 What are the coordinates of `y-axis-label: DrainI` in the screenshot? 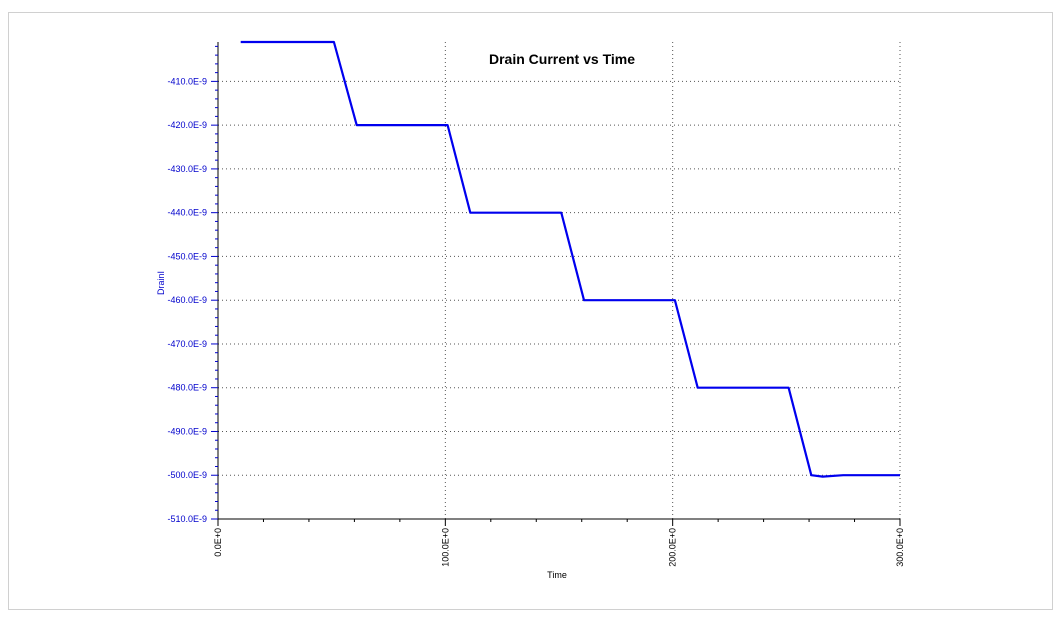 It's located at (161, 283).